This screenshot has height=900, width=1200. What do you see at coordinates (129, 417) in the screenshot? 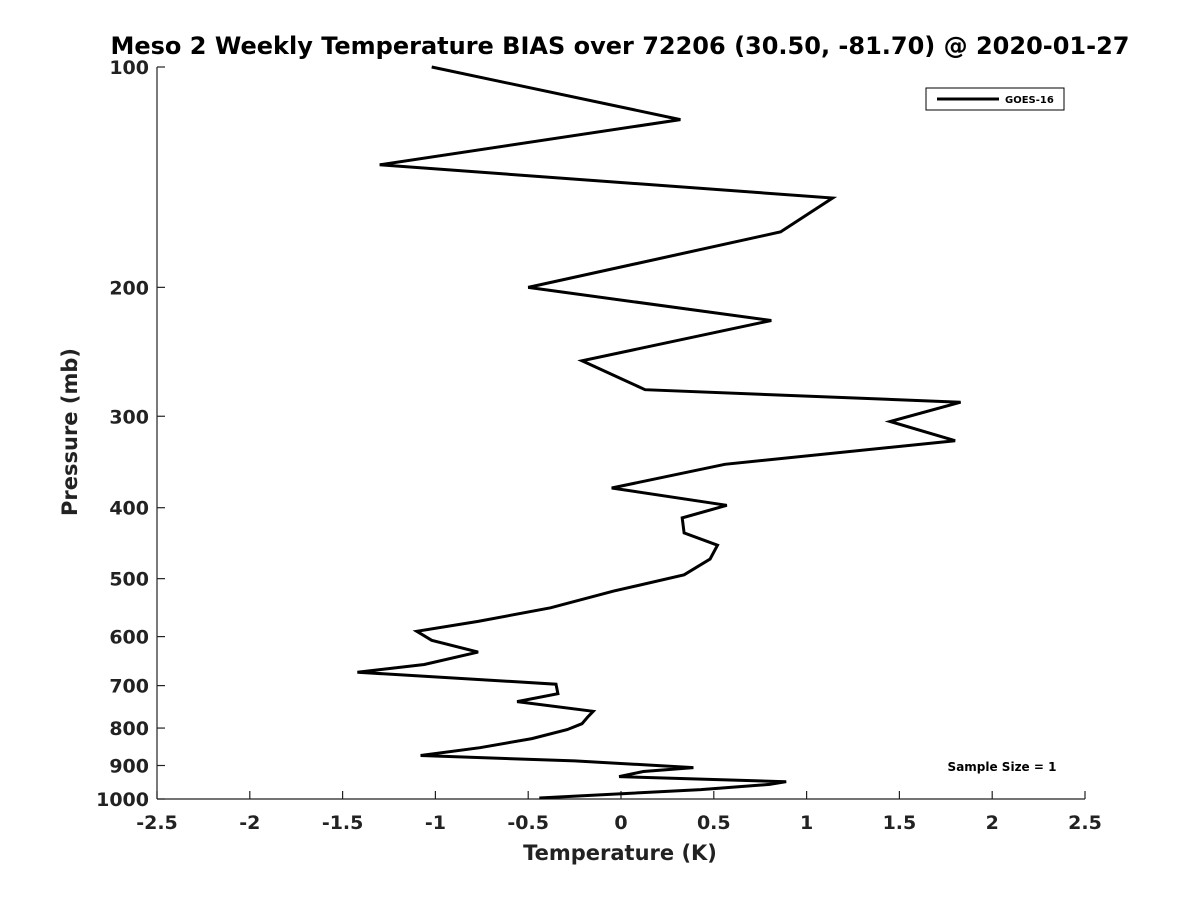
I see `y-tick-label: 300` at bounding box center [129, 417].